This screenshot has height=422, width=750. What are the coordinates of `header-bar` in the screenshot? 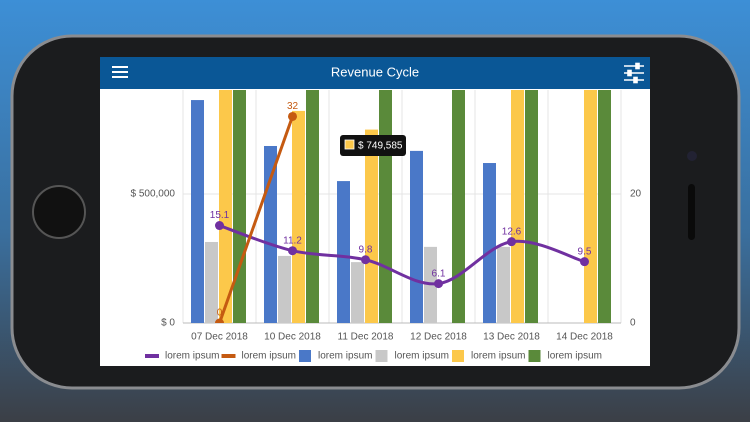 It's located at (375, 73).